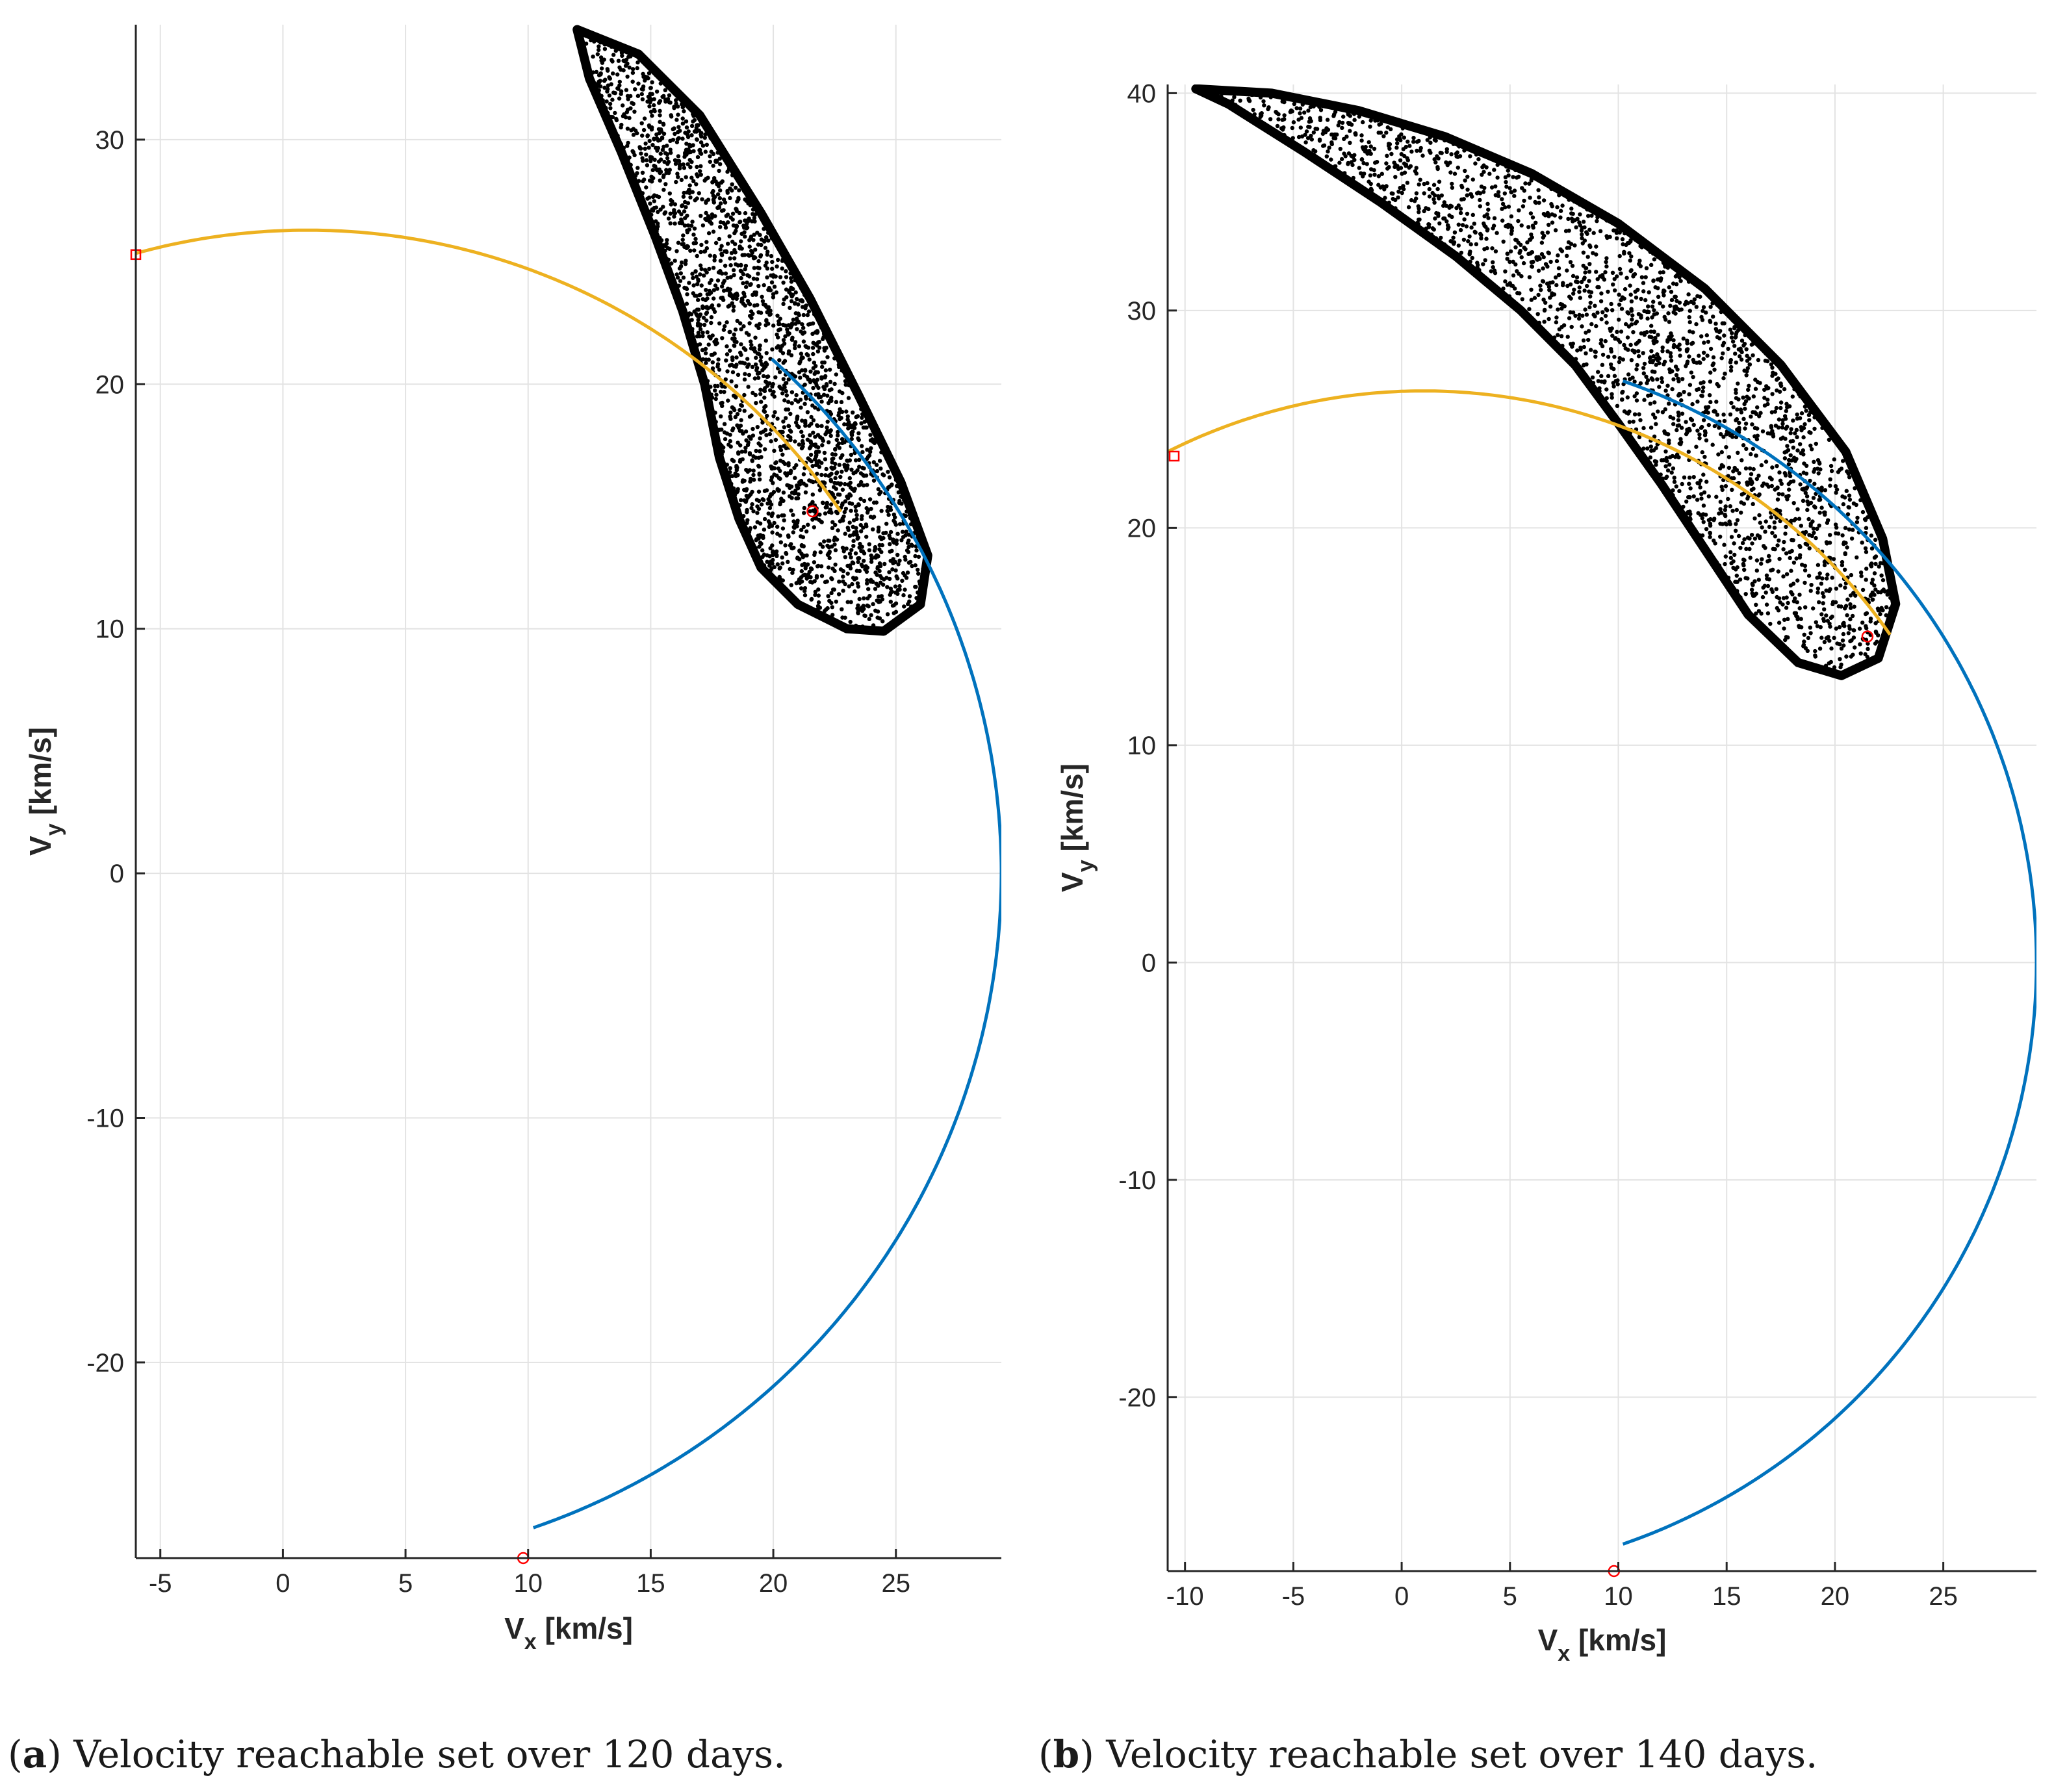  Describe the element at coordinates (44, 791) in the screenshot. I see `y-axis-label: Vy [km/s]` at that location.